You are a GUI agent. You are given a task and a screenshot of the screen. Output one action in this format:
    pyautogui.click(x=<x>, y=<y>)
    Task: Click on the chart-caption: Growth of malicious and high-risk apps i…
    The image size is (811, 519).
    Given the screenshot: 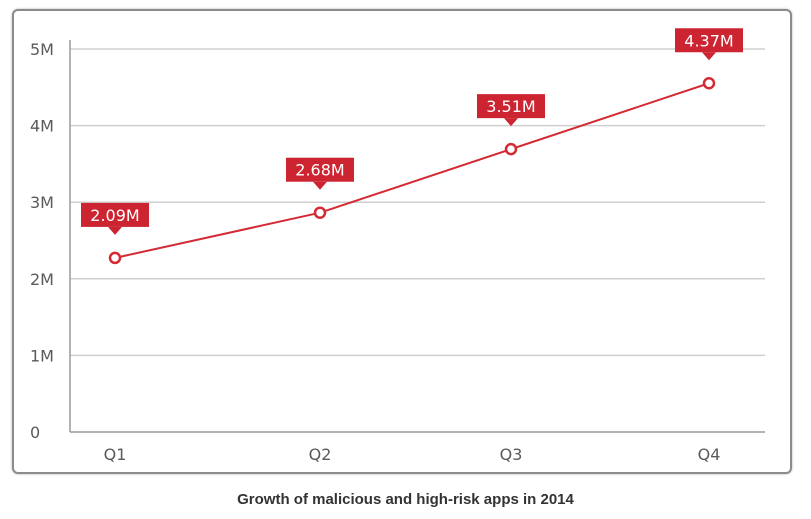 What is the action you would take?
    pyautogui.click(x=405, y=499)
    